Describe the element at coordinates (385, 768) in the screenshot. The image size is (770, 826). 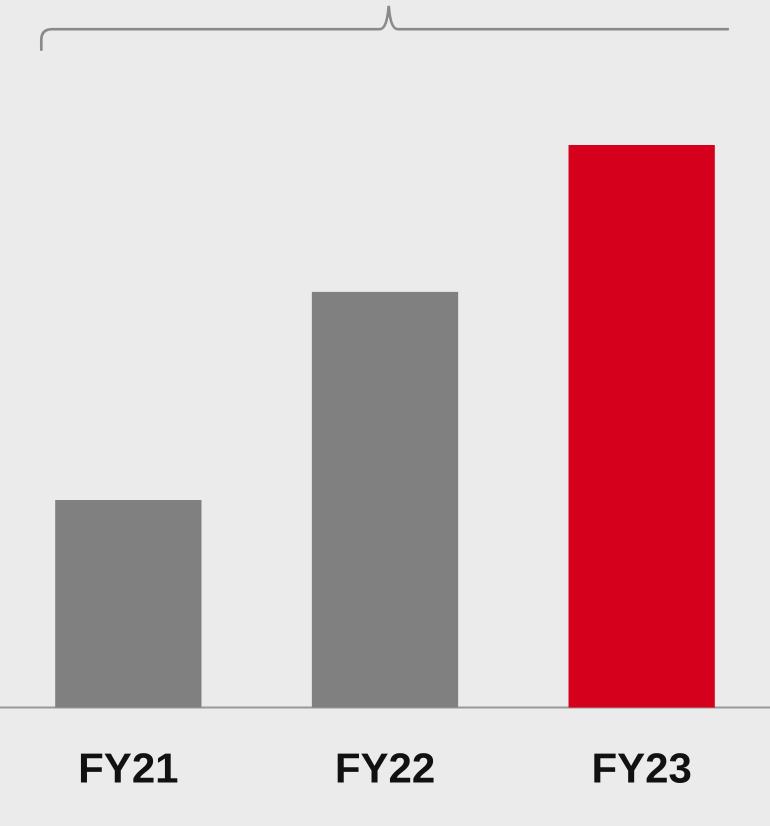
I see `x-tick-label: FY22` at that location.